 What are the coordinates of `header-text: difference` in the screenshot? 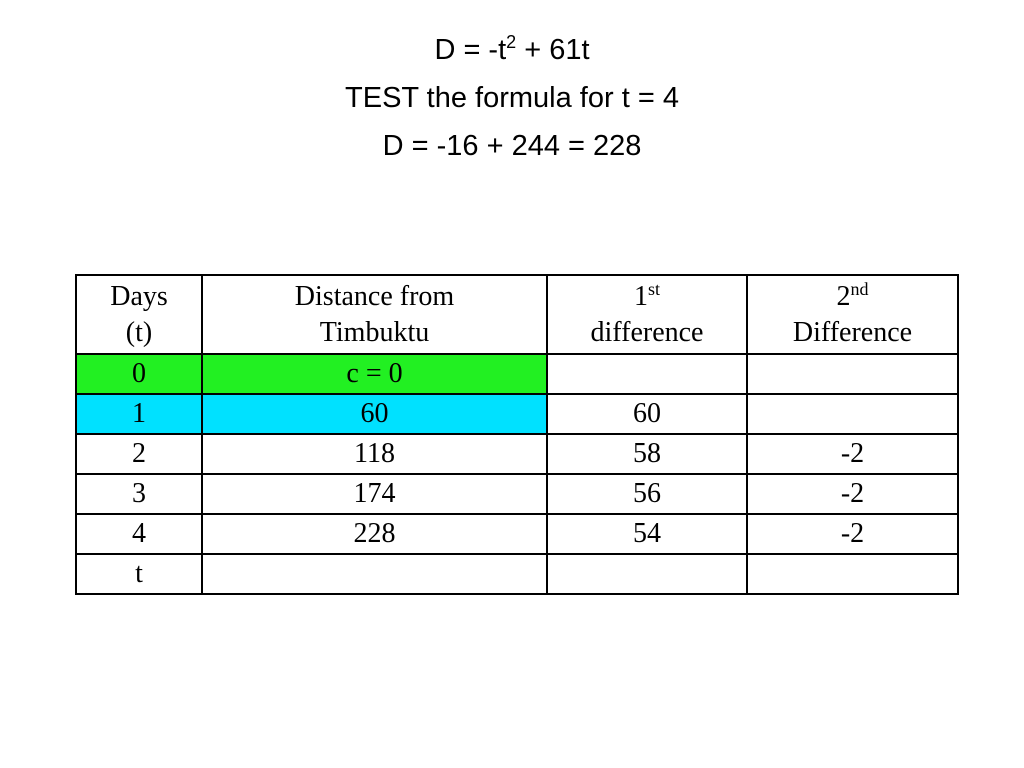 It's located at (647, 332).